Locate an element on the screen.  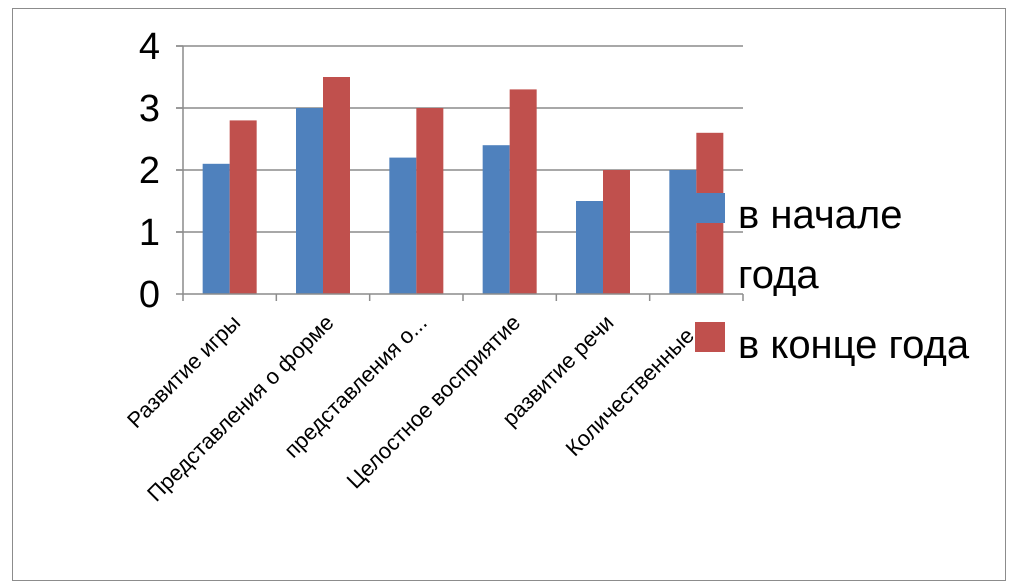
legend: в начале года в конце года is located at coordinates (832, 280).